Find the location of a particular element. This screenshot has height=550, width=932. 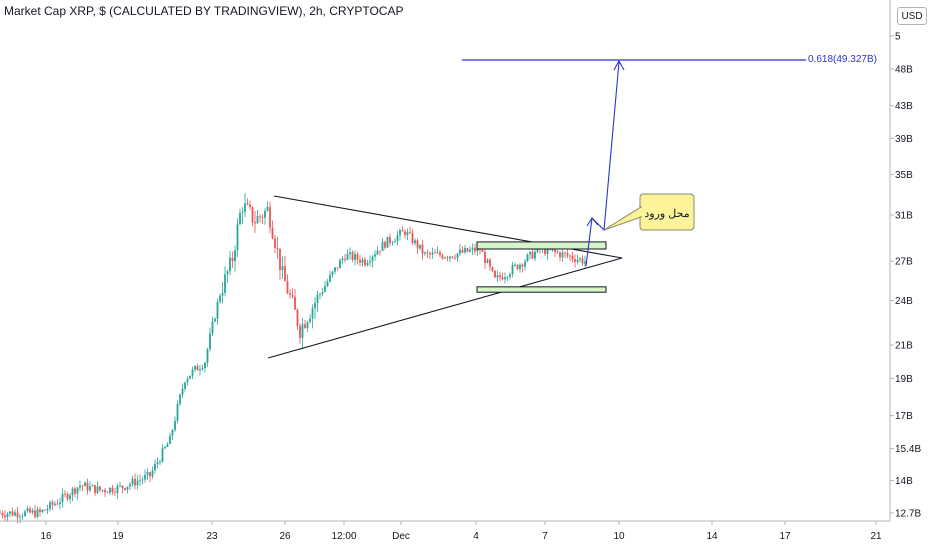

y-tick-label: 48B is located at coordinates (904, 70).